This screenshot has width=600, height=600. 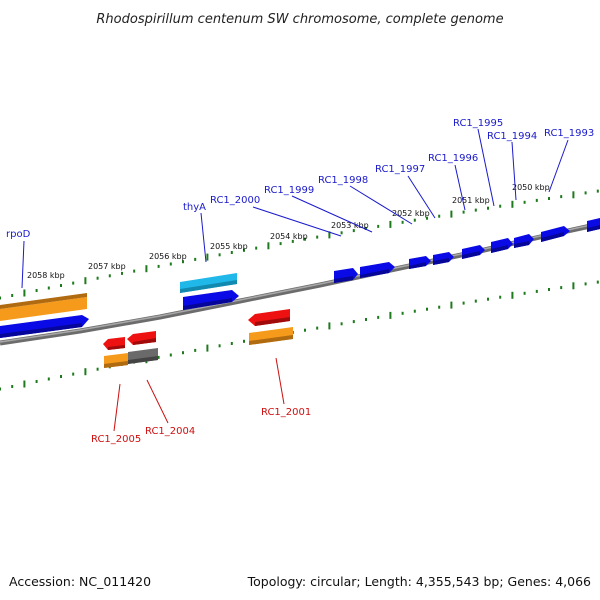 What do you see at coordinates (272, 321) in the screenshot?
I see `gene-RC1_2001-shade` at bounding box center [272, 321].